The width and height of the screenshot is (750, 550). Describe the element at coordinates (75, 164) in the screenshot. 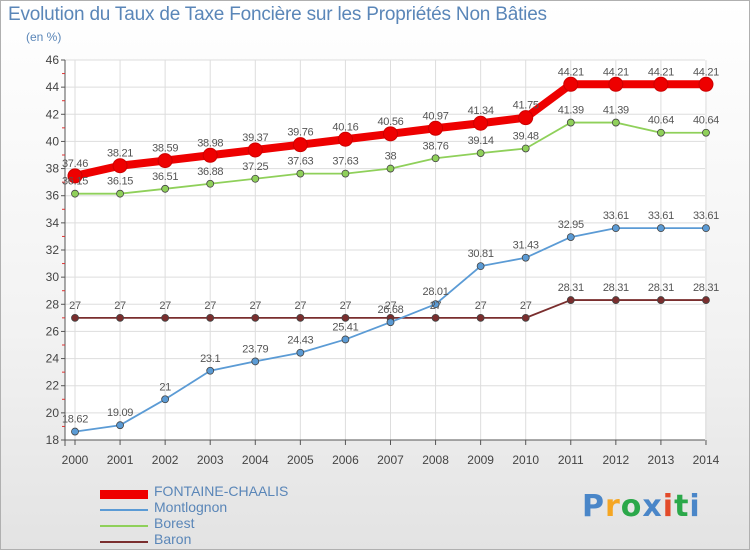

I see `data-label: 37.46` at that location.